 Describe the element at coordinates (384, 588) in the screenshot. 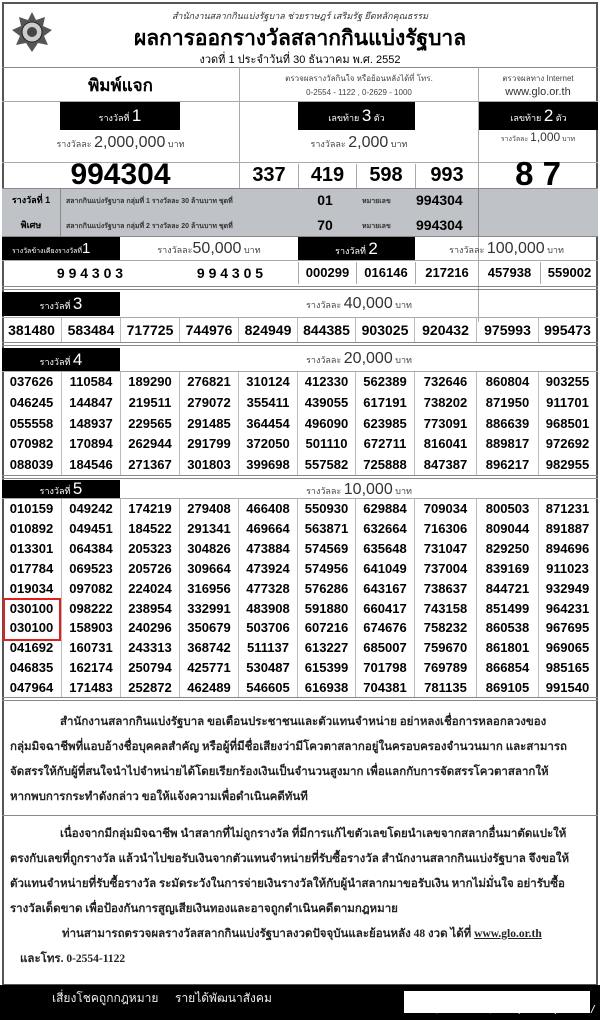

I see `prize-number-cell: 643167` at that location.